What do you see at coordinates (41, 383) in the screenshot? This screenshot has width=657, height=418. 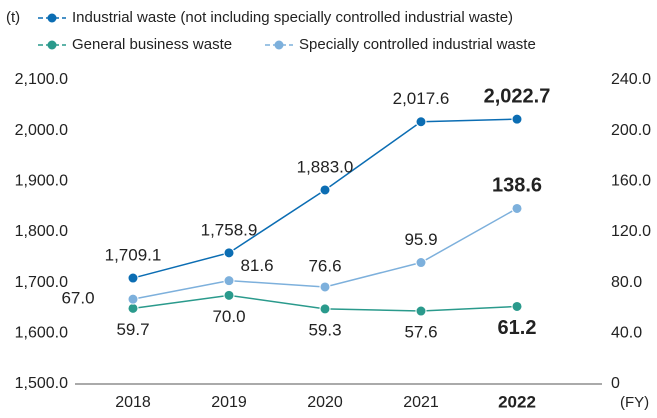 I see `y-tick-label: 1,500.0` at bounding box center [41, 383].